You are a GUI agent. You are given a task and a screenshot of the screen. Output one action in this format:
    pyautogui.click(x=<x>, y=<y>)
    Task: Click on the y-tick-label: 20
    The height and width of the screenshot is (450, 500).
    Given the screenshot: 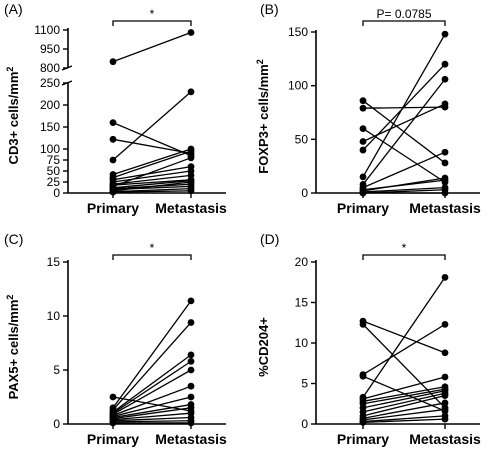 What is the action you would take?
    pyautogui.click(x=302, y=262)
    